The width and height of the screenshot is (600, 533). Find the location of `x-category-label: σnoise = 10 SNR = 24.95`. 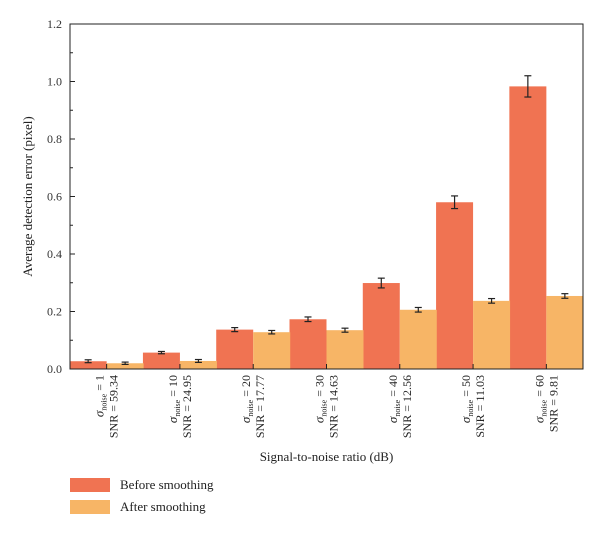

x-category-label: σnoise = 10 SNR = 24.95 is located at coordinates (179, 406).